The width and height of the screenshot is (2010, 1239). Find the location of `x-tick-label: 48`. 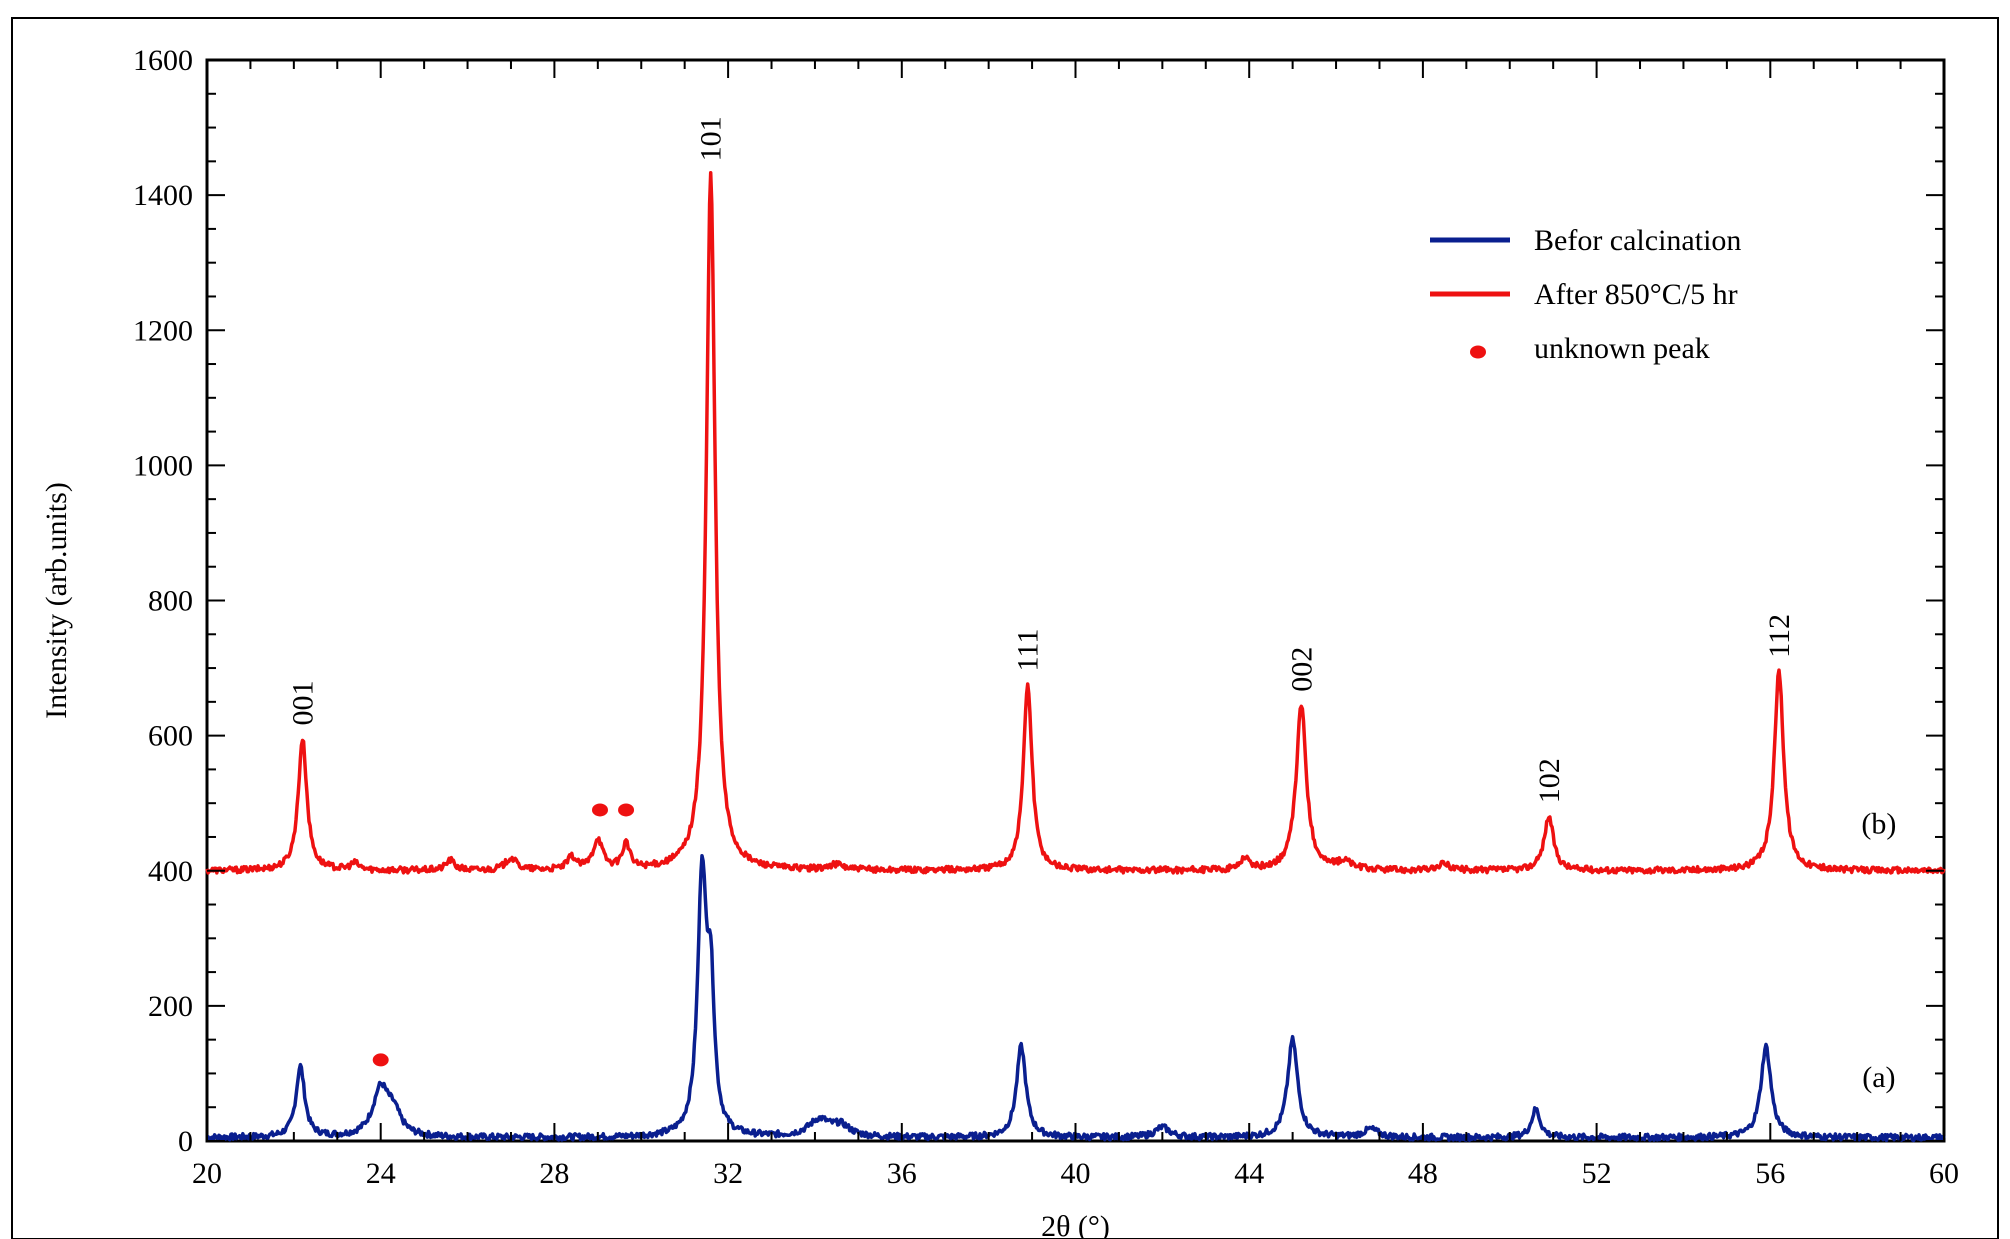

x-tick-label: 48 is located at coordinates (1423, 1173).